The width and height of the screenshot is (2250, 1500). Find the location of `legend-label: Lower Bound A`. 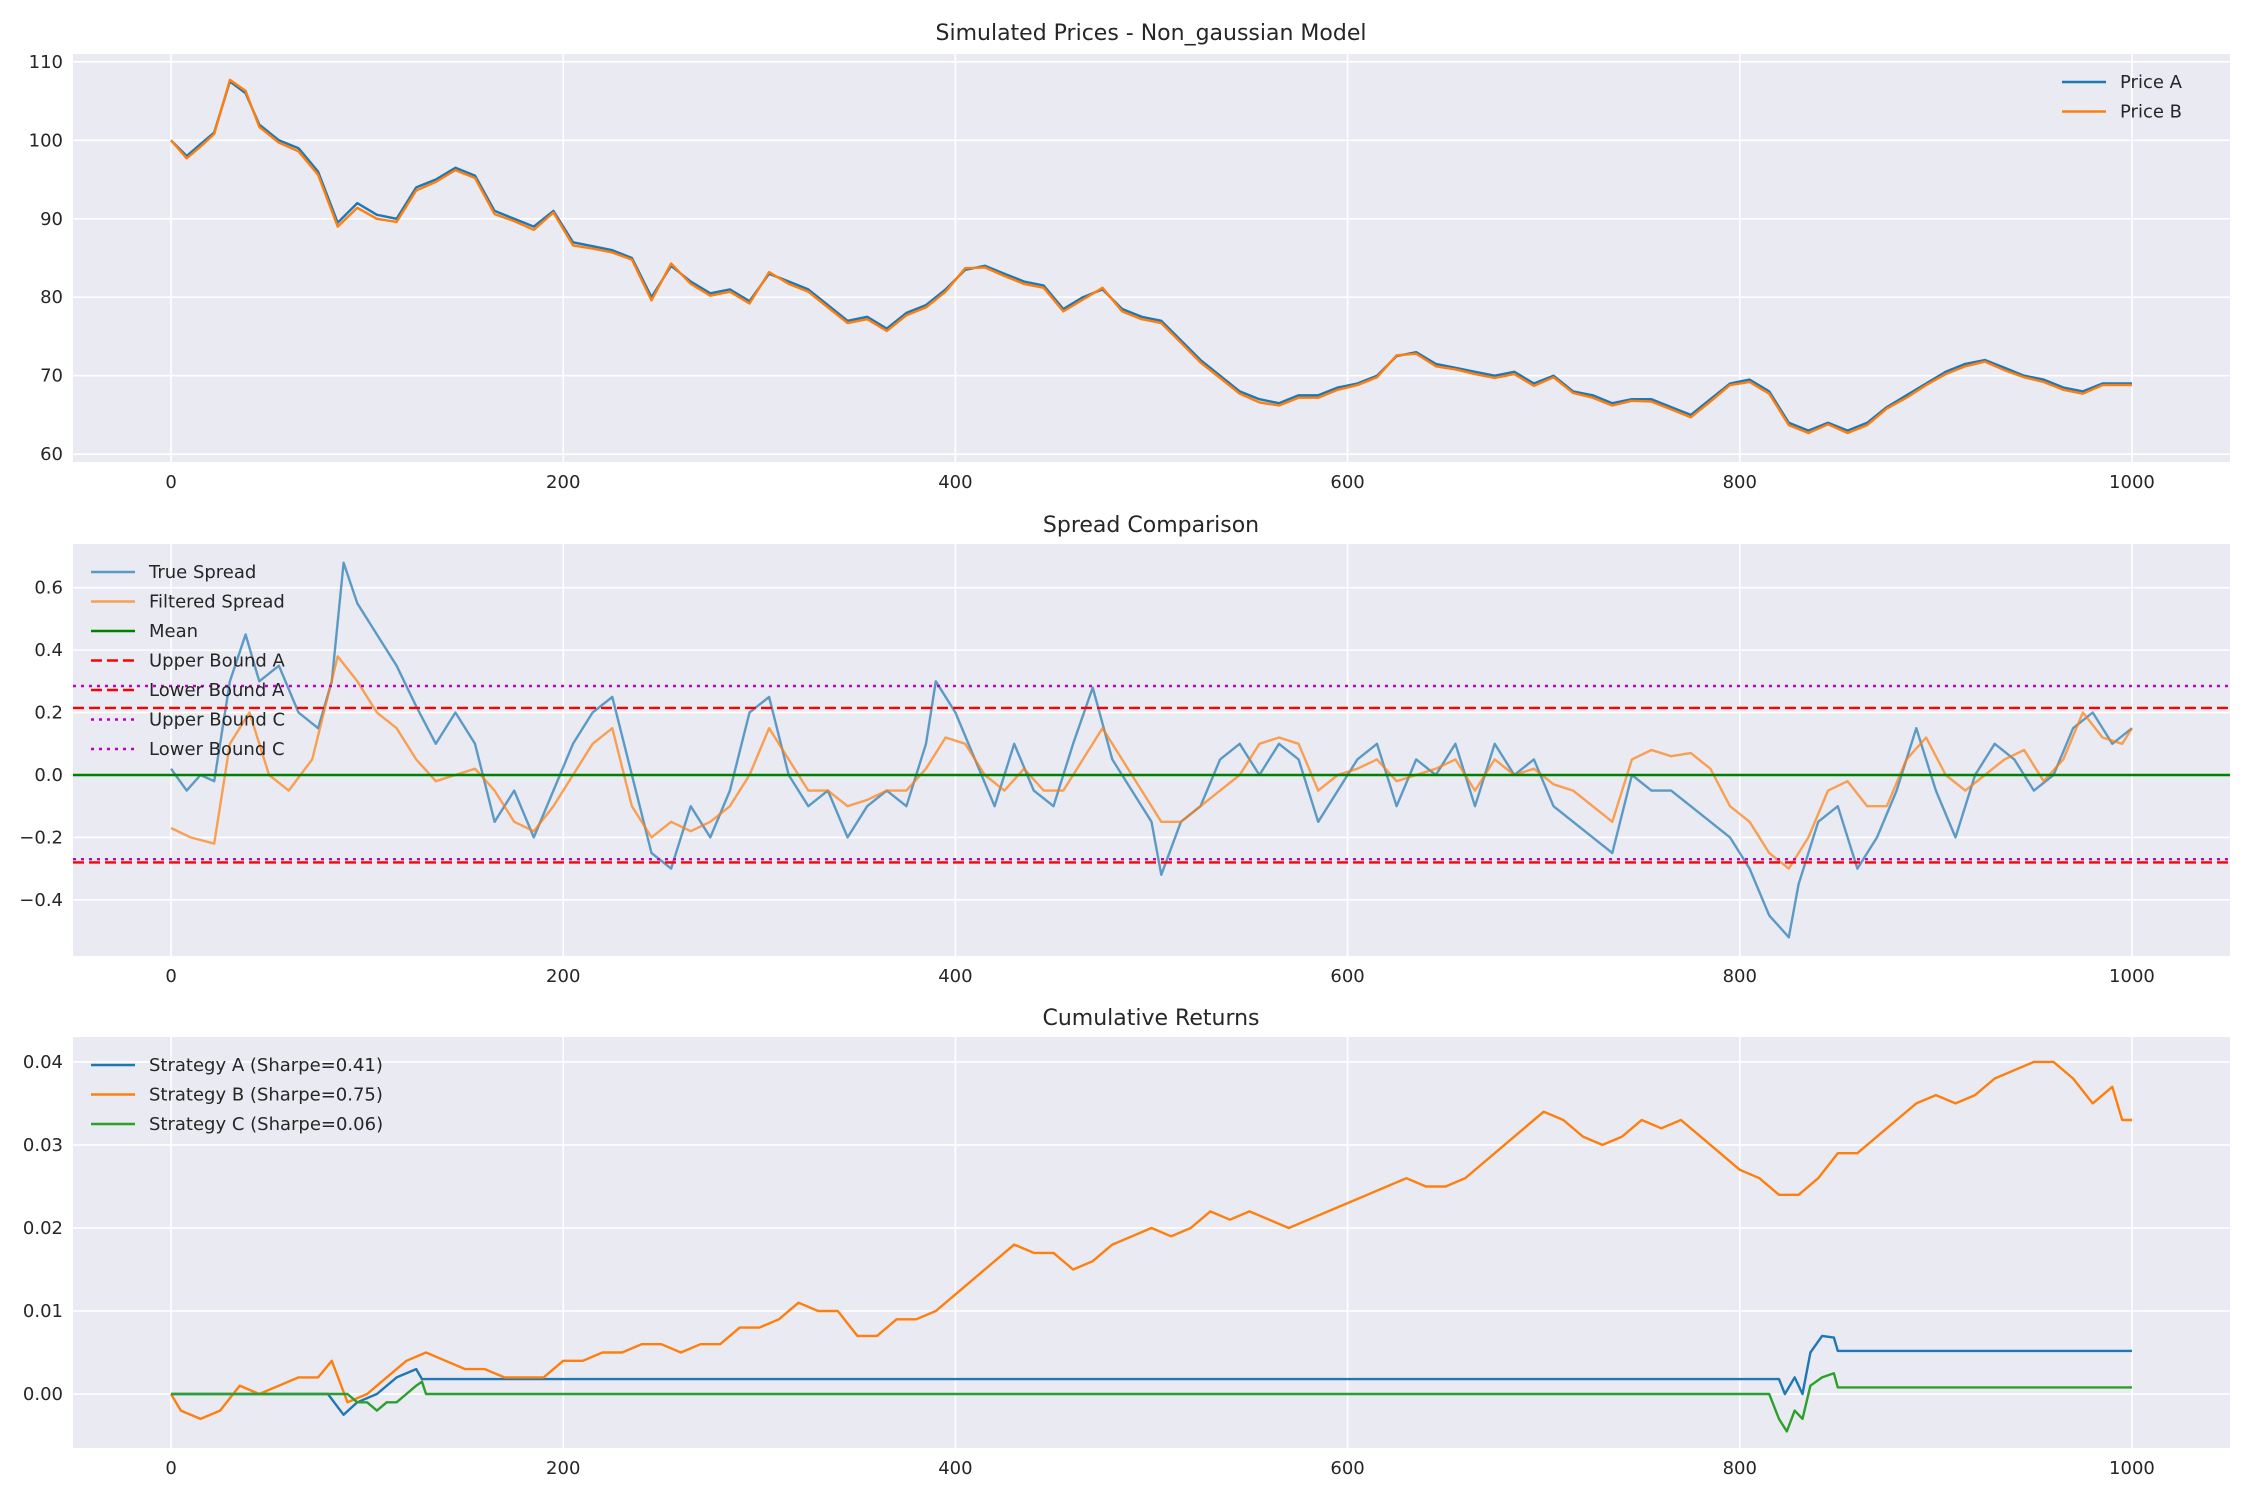

legend-label: Lower Bound A is located at coordinates (217, 690).